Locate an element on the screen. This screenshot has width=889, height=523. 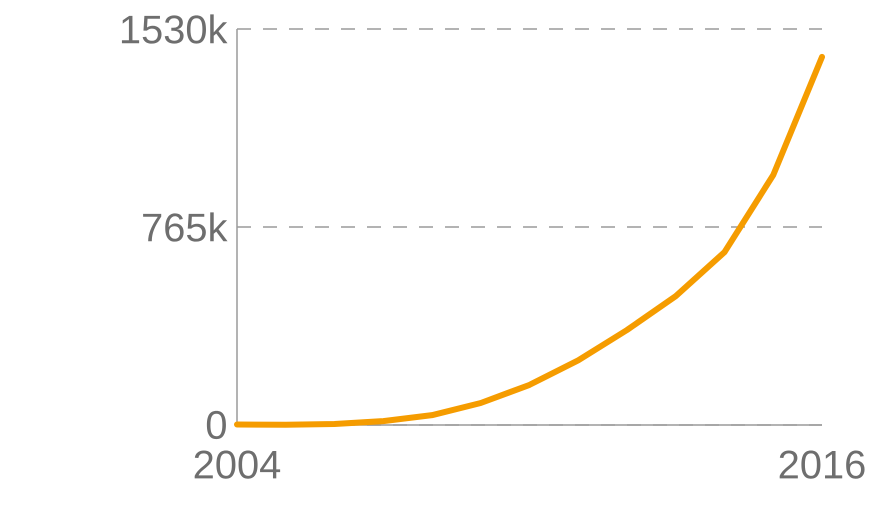
y-tick-label: 765k is located at coordinates (185, 227).